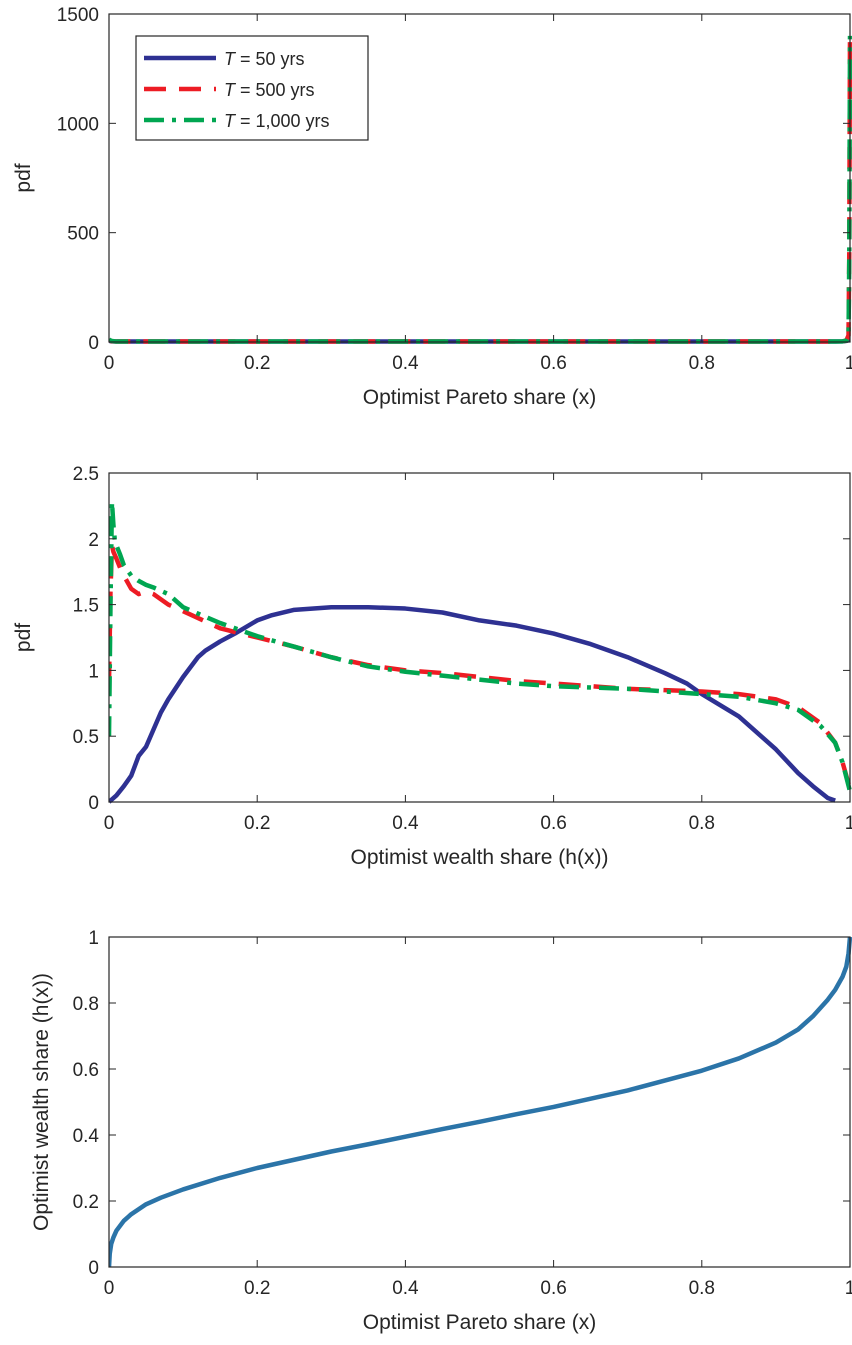  I want to click on x-axis-label: Optimist wealth share (h(x)), so click(480, 857).